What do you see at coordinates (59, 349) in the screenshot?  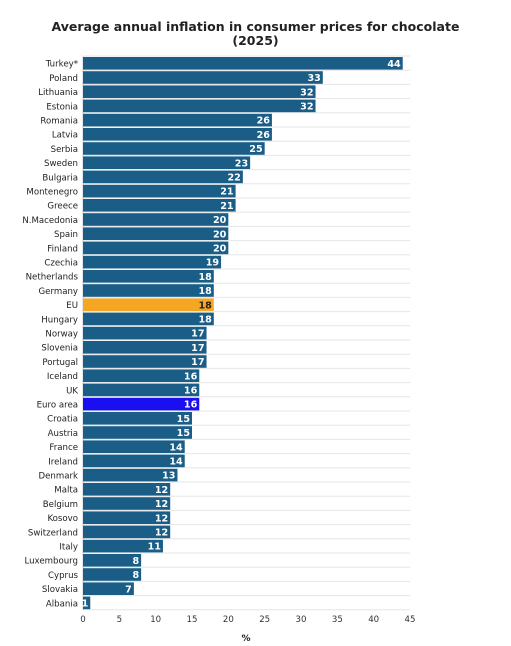 I see `category-label: Slovenia` at bounding box center [59, 349].